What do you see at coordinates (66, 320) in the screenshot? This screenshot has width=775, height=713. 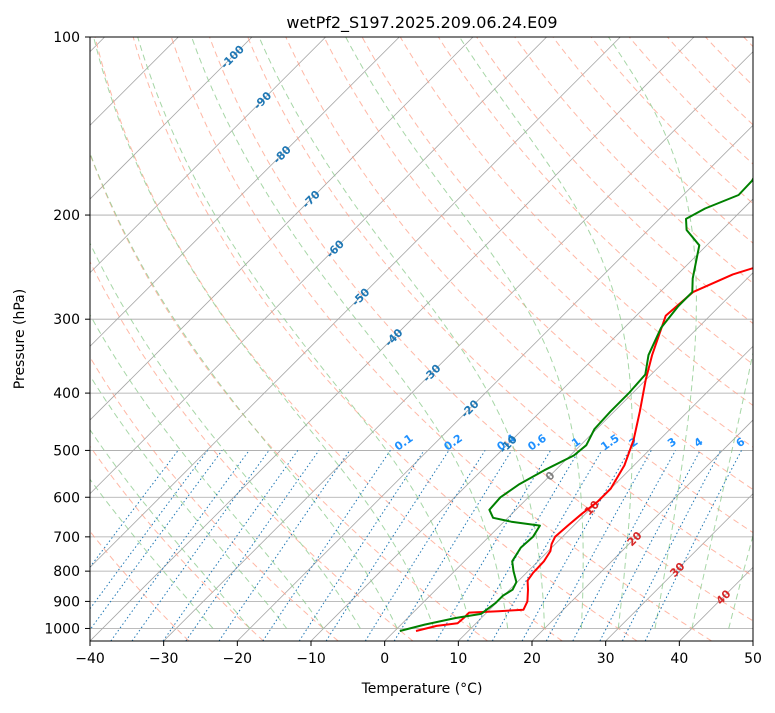 I see `y-tick-label: 300` at bounding box center [66, 320].